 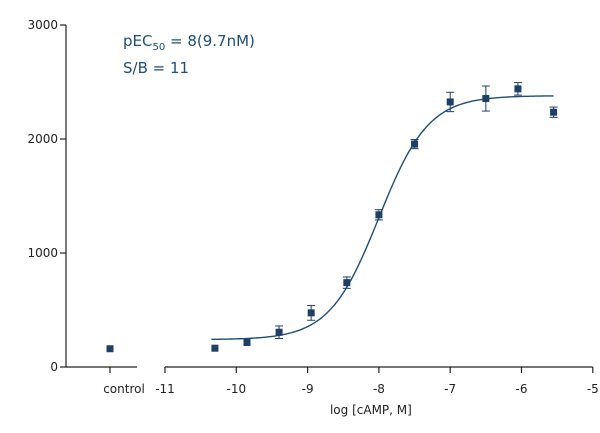 I want to click on y-tick-label: 0, so click(x=54, y=367).